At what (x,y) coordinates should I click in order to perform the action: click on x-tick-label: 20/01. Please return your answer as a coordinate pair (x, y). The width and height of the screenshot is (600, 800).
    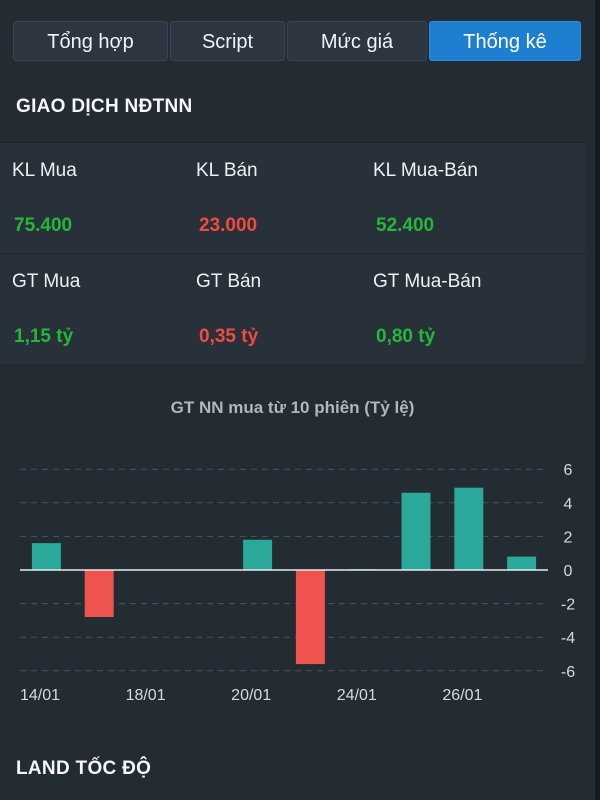
    Looking at the image, I should click on (251, 695).